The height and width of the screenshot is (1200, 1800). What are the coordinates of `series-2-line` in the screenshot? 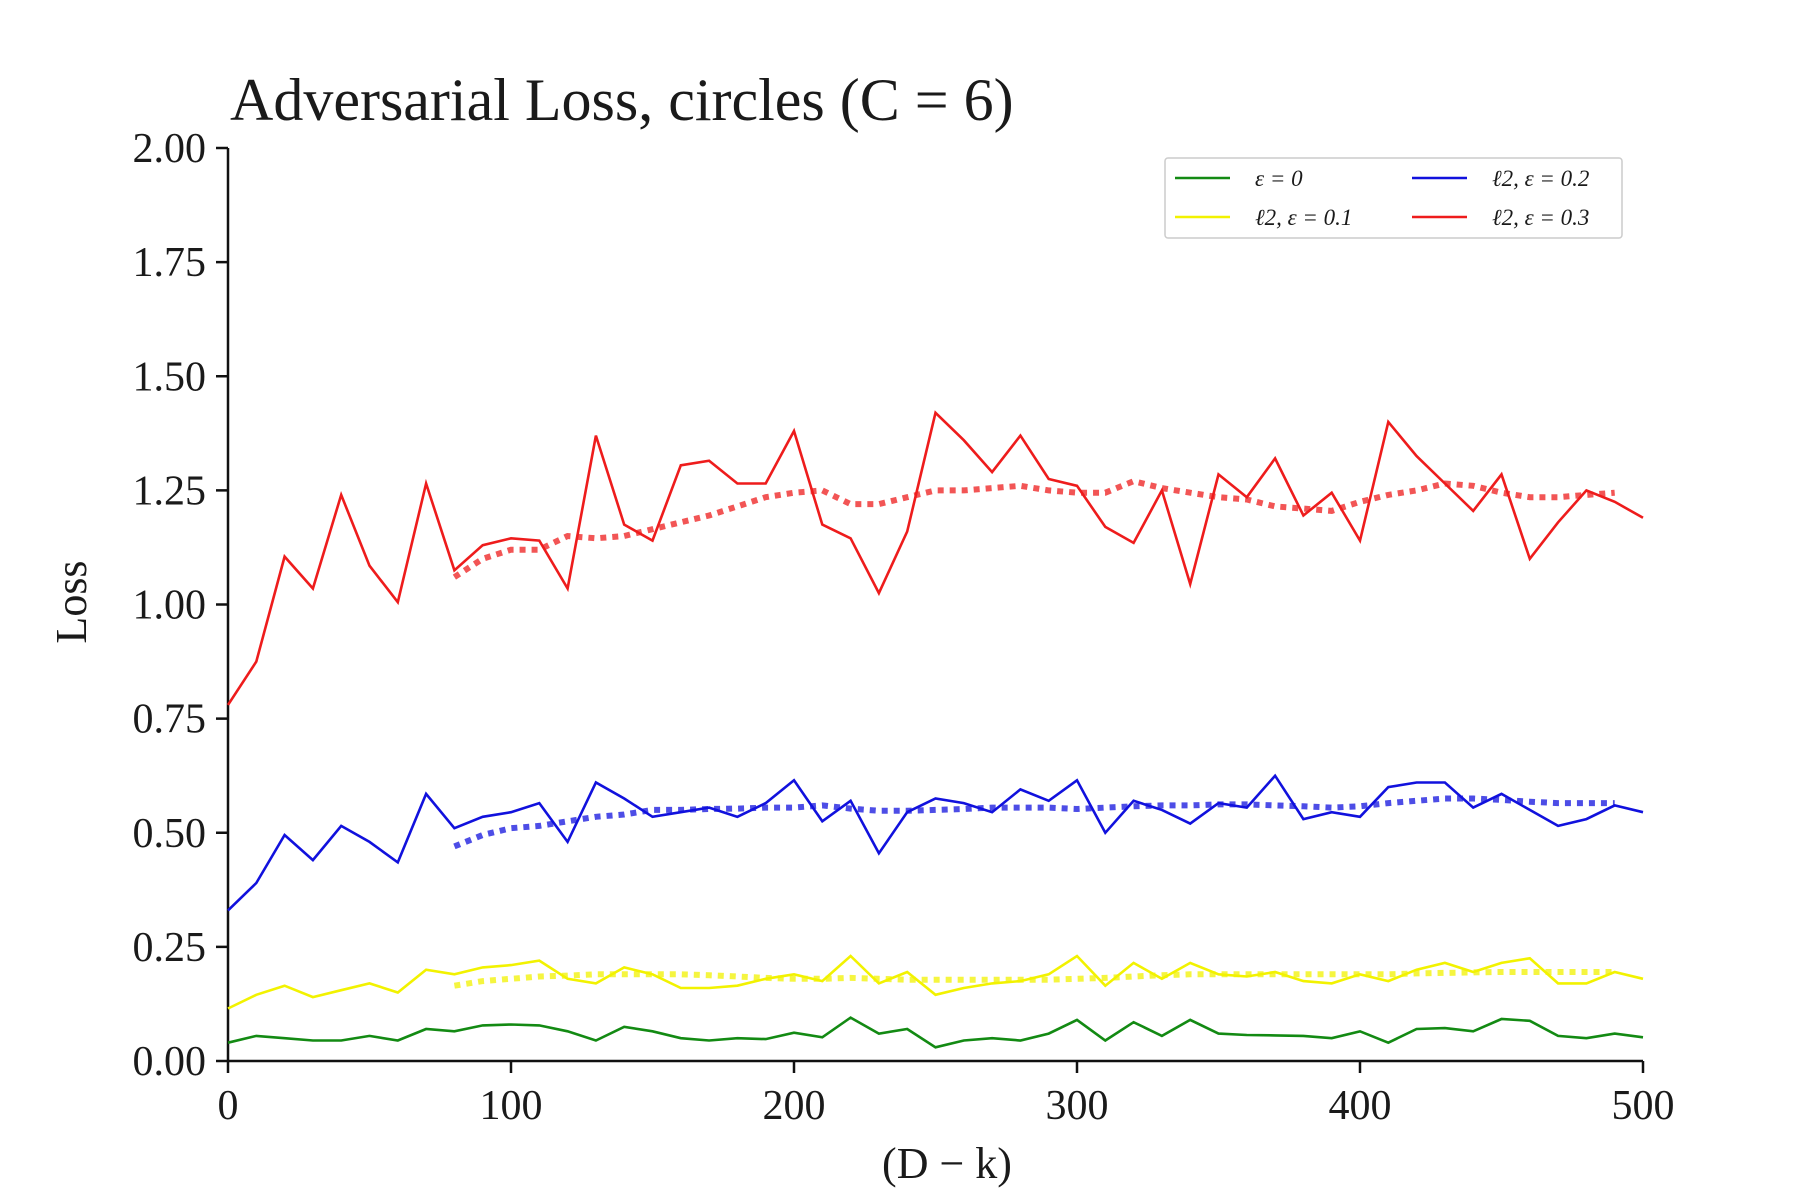 It's located at (935, 842).